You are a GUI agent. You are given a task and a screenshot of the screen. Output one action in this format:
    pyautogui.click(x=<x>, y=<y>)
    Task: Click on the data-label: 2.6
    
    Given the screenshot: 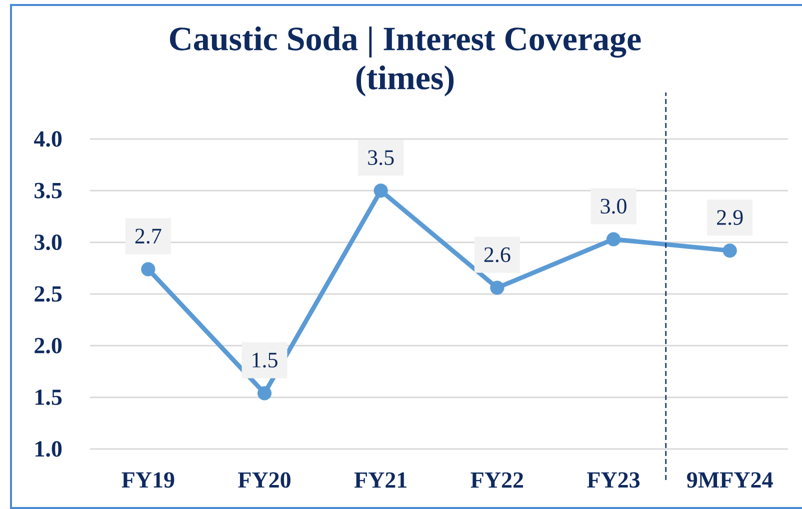 What is the action you would take?
    pyautogui.click(x=497, y=254)
    